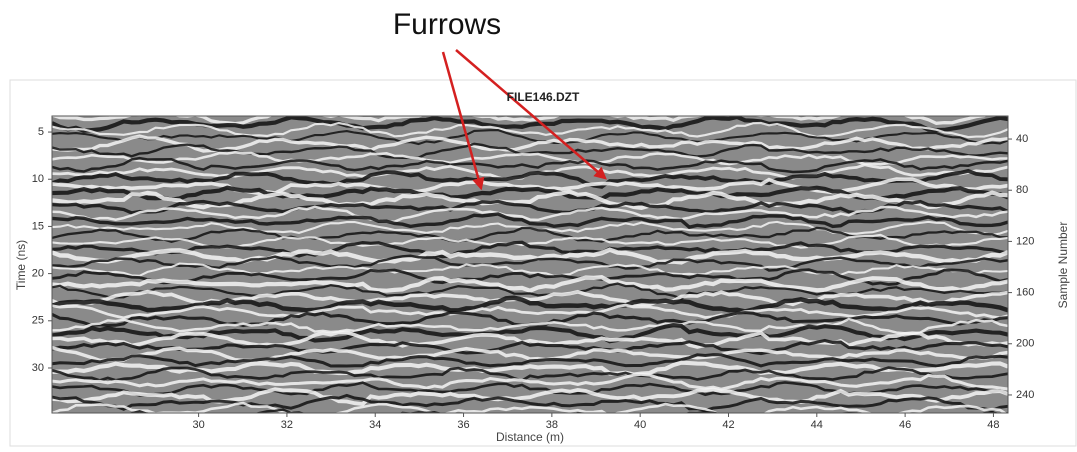 The height and width of the screenshot is (452, 1077). What do you see at coordinates (463, 425) in the screenshot?
I see `x-tick-label: 36` at bounding box center [463, 425].